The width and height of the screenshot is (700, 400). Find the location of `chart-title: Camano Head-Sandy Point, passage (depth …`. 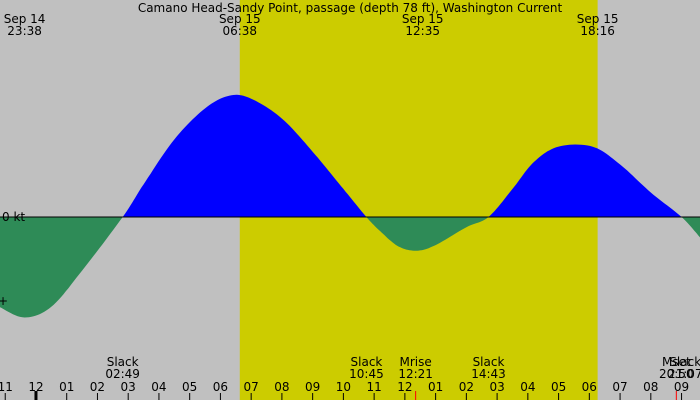

chart-title: Camano Head-Sandy Point, passage (depth … is located at coordinates (350, 8).